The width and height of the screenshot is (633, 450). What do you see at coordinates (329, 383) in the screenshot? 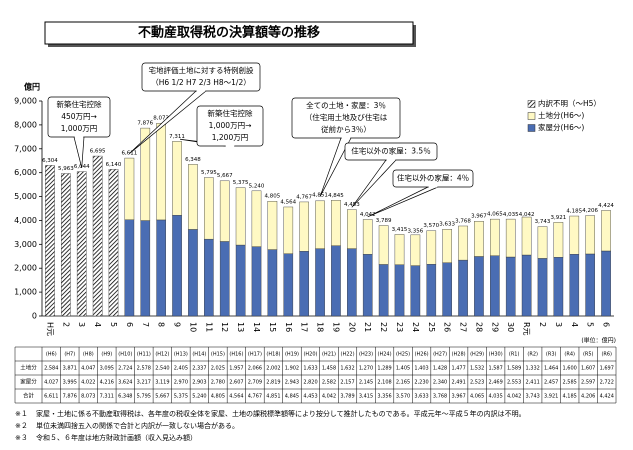
I see `table-cell: 2,582` at bounding box center [329, 383].